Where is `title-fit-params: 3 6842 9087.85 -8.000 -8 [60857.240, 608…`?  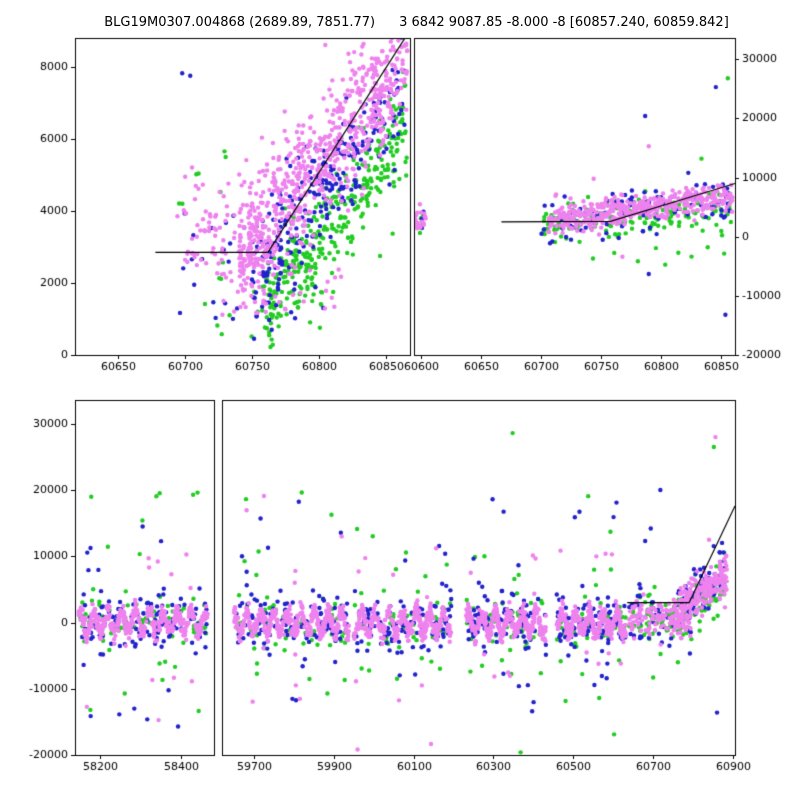 title-fit-params: 3 6842 9087.85 -8.000 -8 [60857.240, 608… is located at coordinates (564, 22).